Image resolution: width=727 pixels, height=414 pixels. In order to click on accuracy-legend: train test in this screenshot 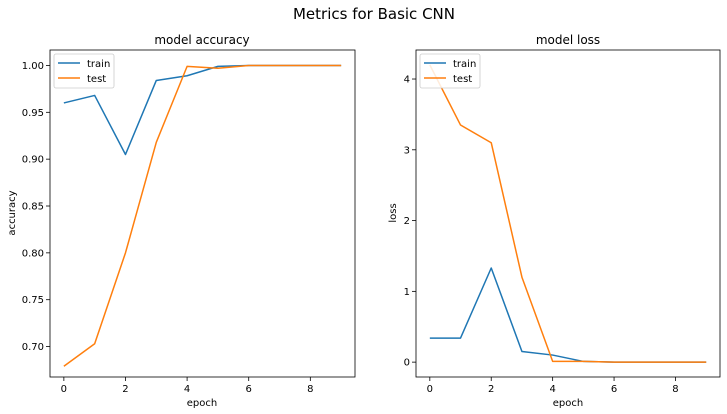, I will do `click(84, 71)`.